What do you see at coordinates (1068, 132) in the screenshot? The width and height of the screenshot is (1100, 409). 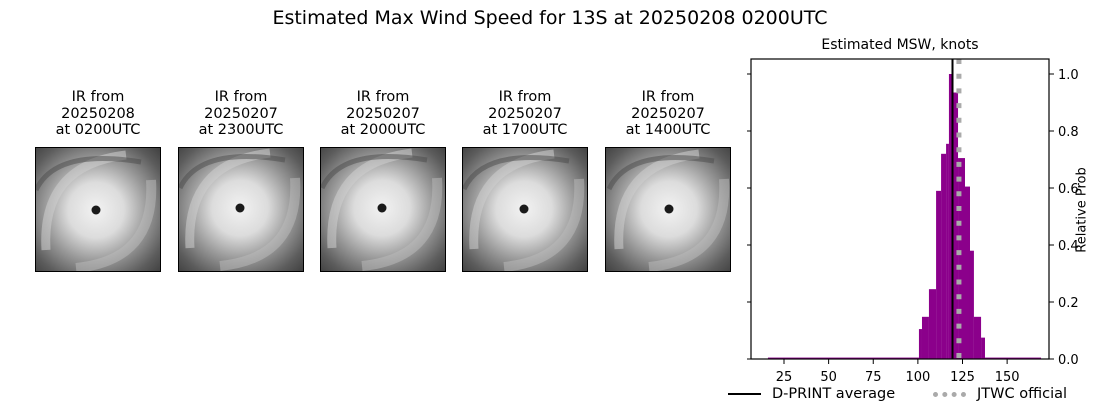 I see `y-tick-label: 0.8` at bounding box center [1068, 132].